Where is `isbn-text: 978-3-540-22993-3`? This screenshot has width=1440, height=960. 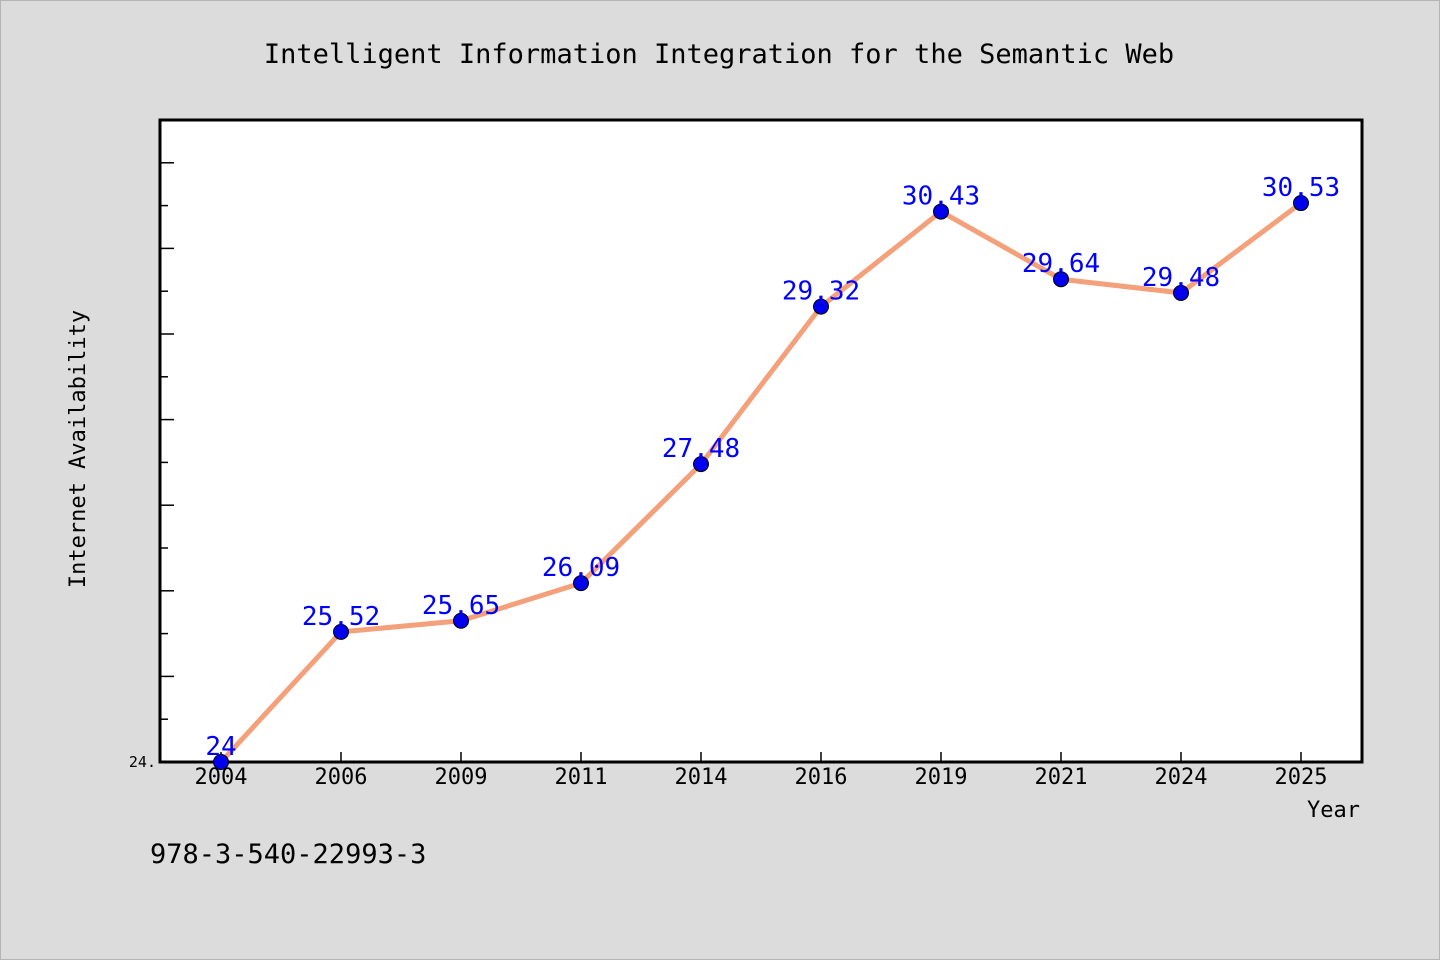
isbn-text: 978-3-540-22993-3 is located at coordinates (288, 854).